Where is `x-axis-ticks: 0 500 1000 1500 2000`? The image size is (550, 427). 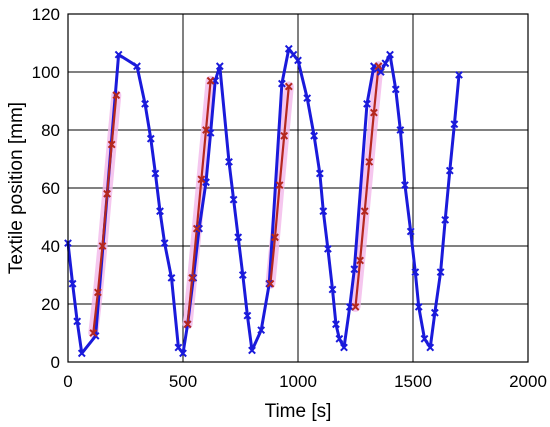 x-axis-ticks: 0 500 1000 1500 2000 is located at coordinates (305, 381).